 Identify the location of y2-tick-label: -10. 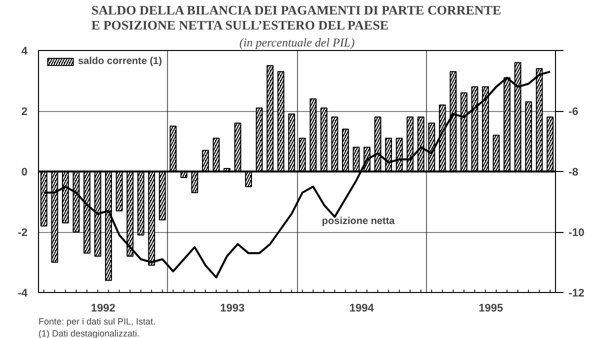
(576, 233).